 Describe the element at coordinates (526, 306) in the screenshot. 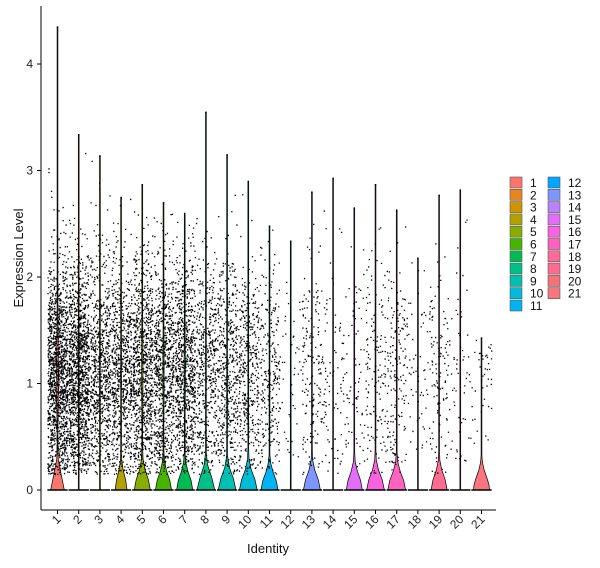

I see `legend-item-11: 11` at that location.